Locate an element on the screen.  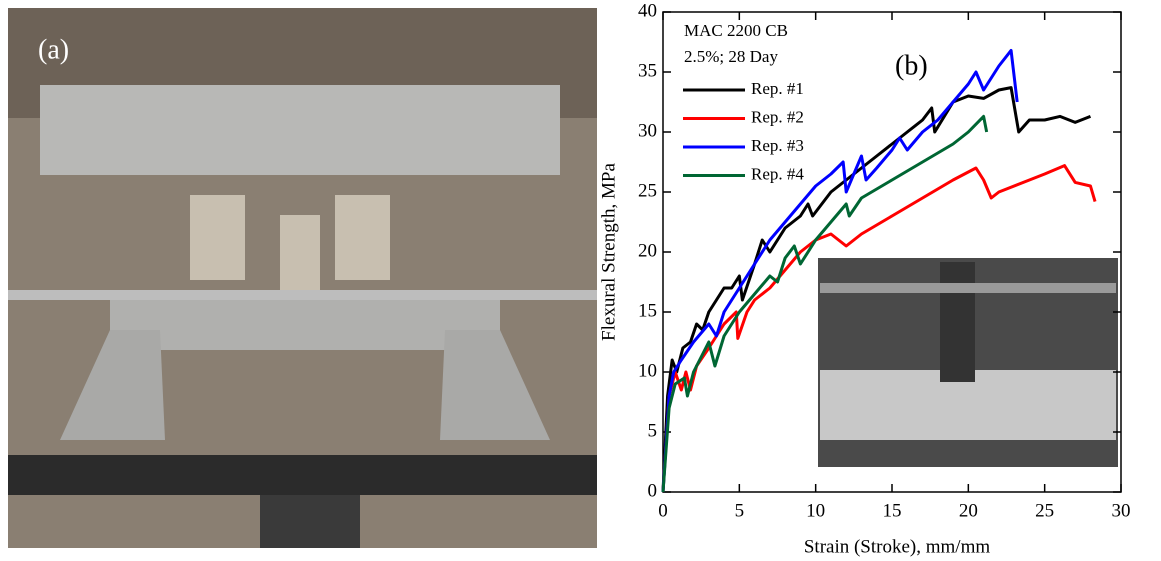
x-axis-label: Strain (Stroke), mm/mm is located at coordinates (897, 546).